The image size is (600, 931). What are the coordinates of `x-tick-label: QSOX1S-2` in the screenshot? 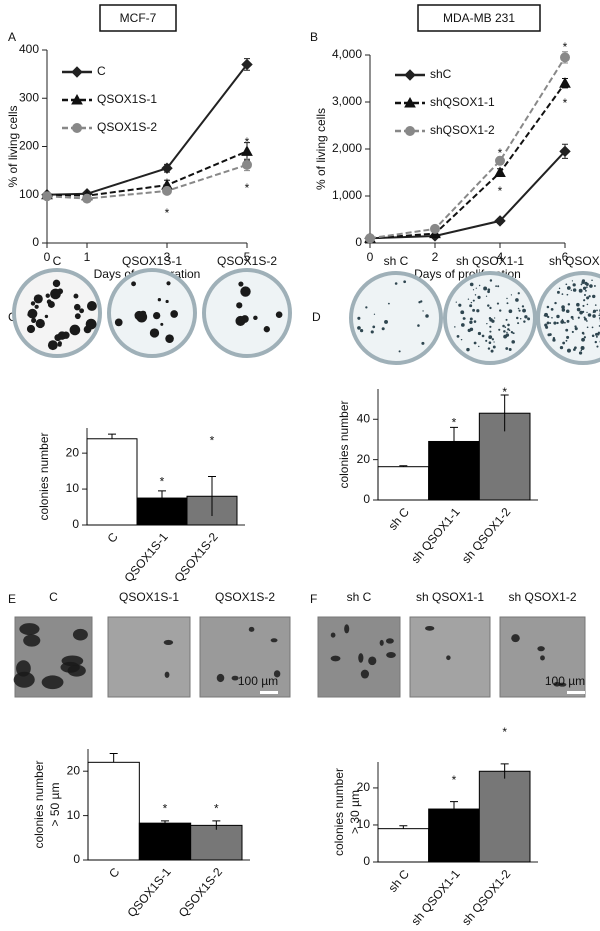 It's located at (196, 557).